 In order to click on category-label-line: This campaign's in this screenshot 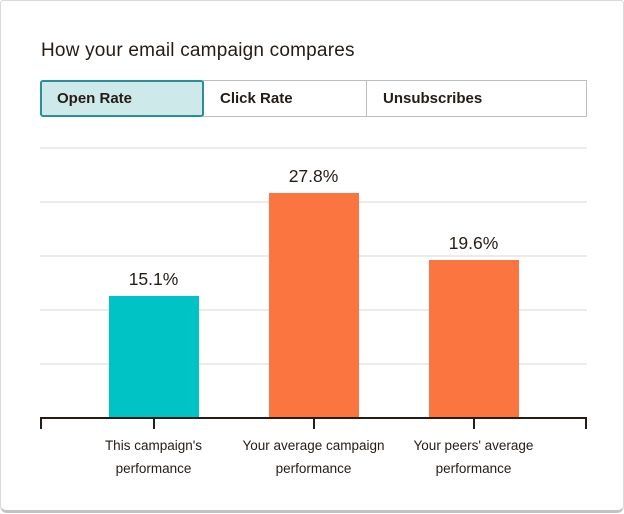, I will do `click(153, 445)`.